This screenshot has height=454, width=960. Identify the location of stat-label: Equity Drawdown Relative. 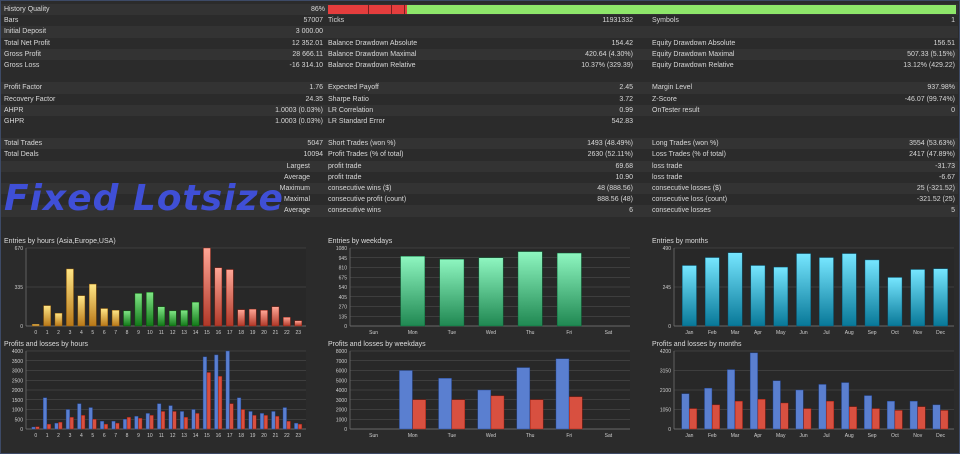
(693, 65).